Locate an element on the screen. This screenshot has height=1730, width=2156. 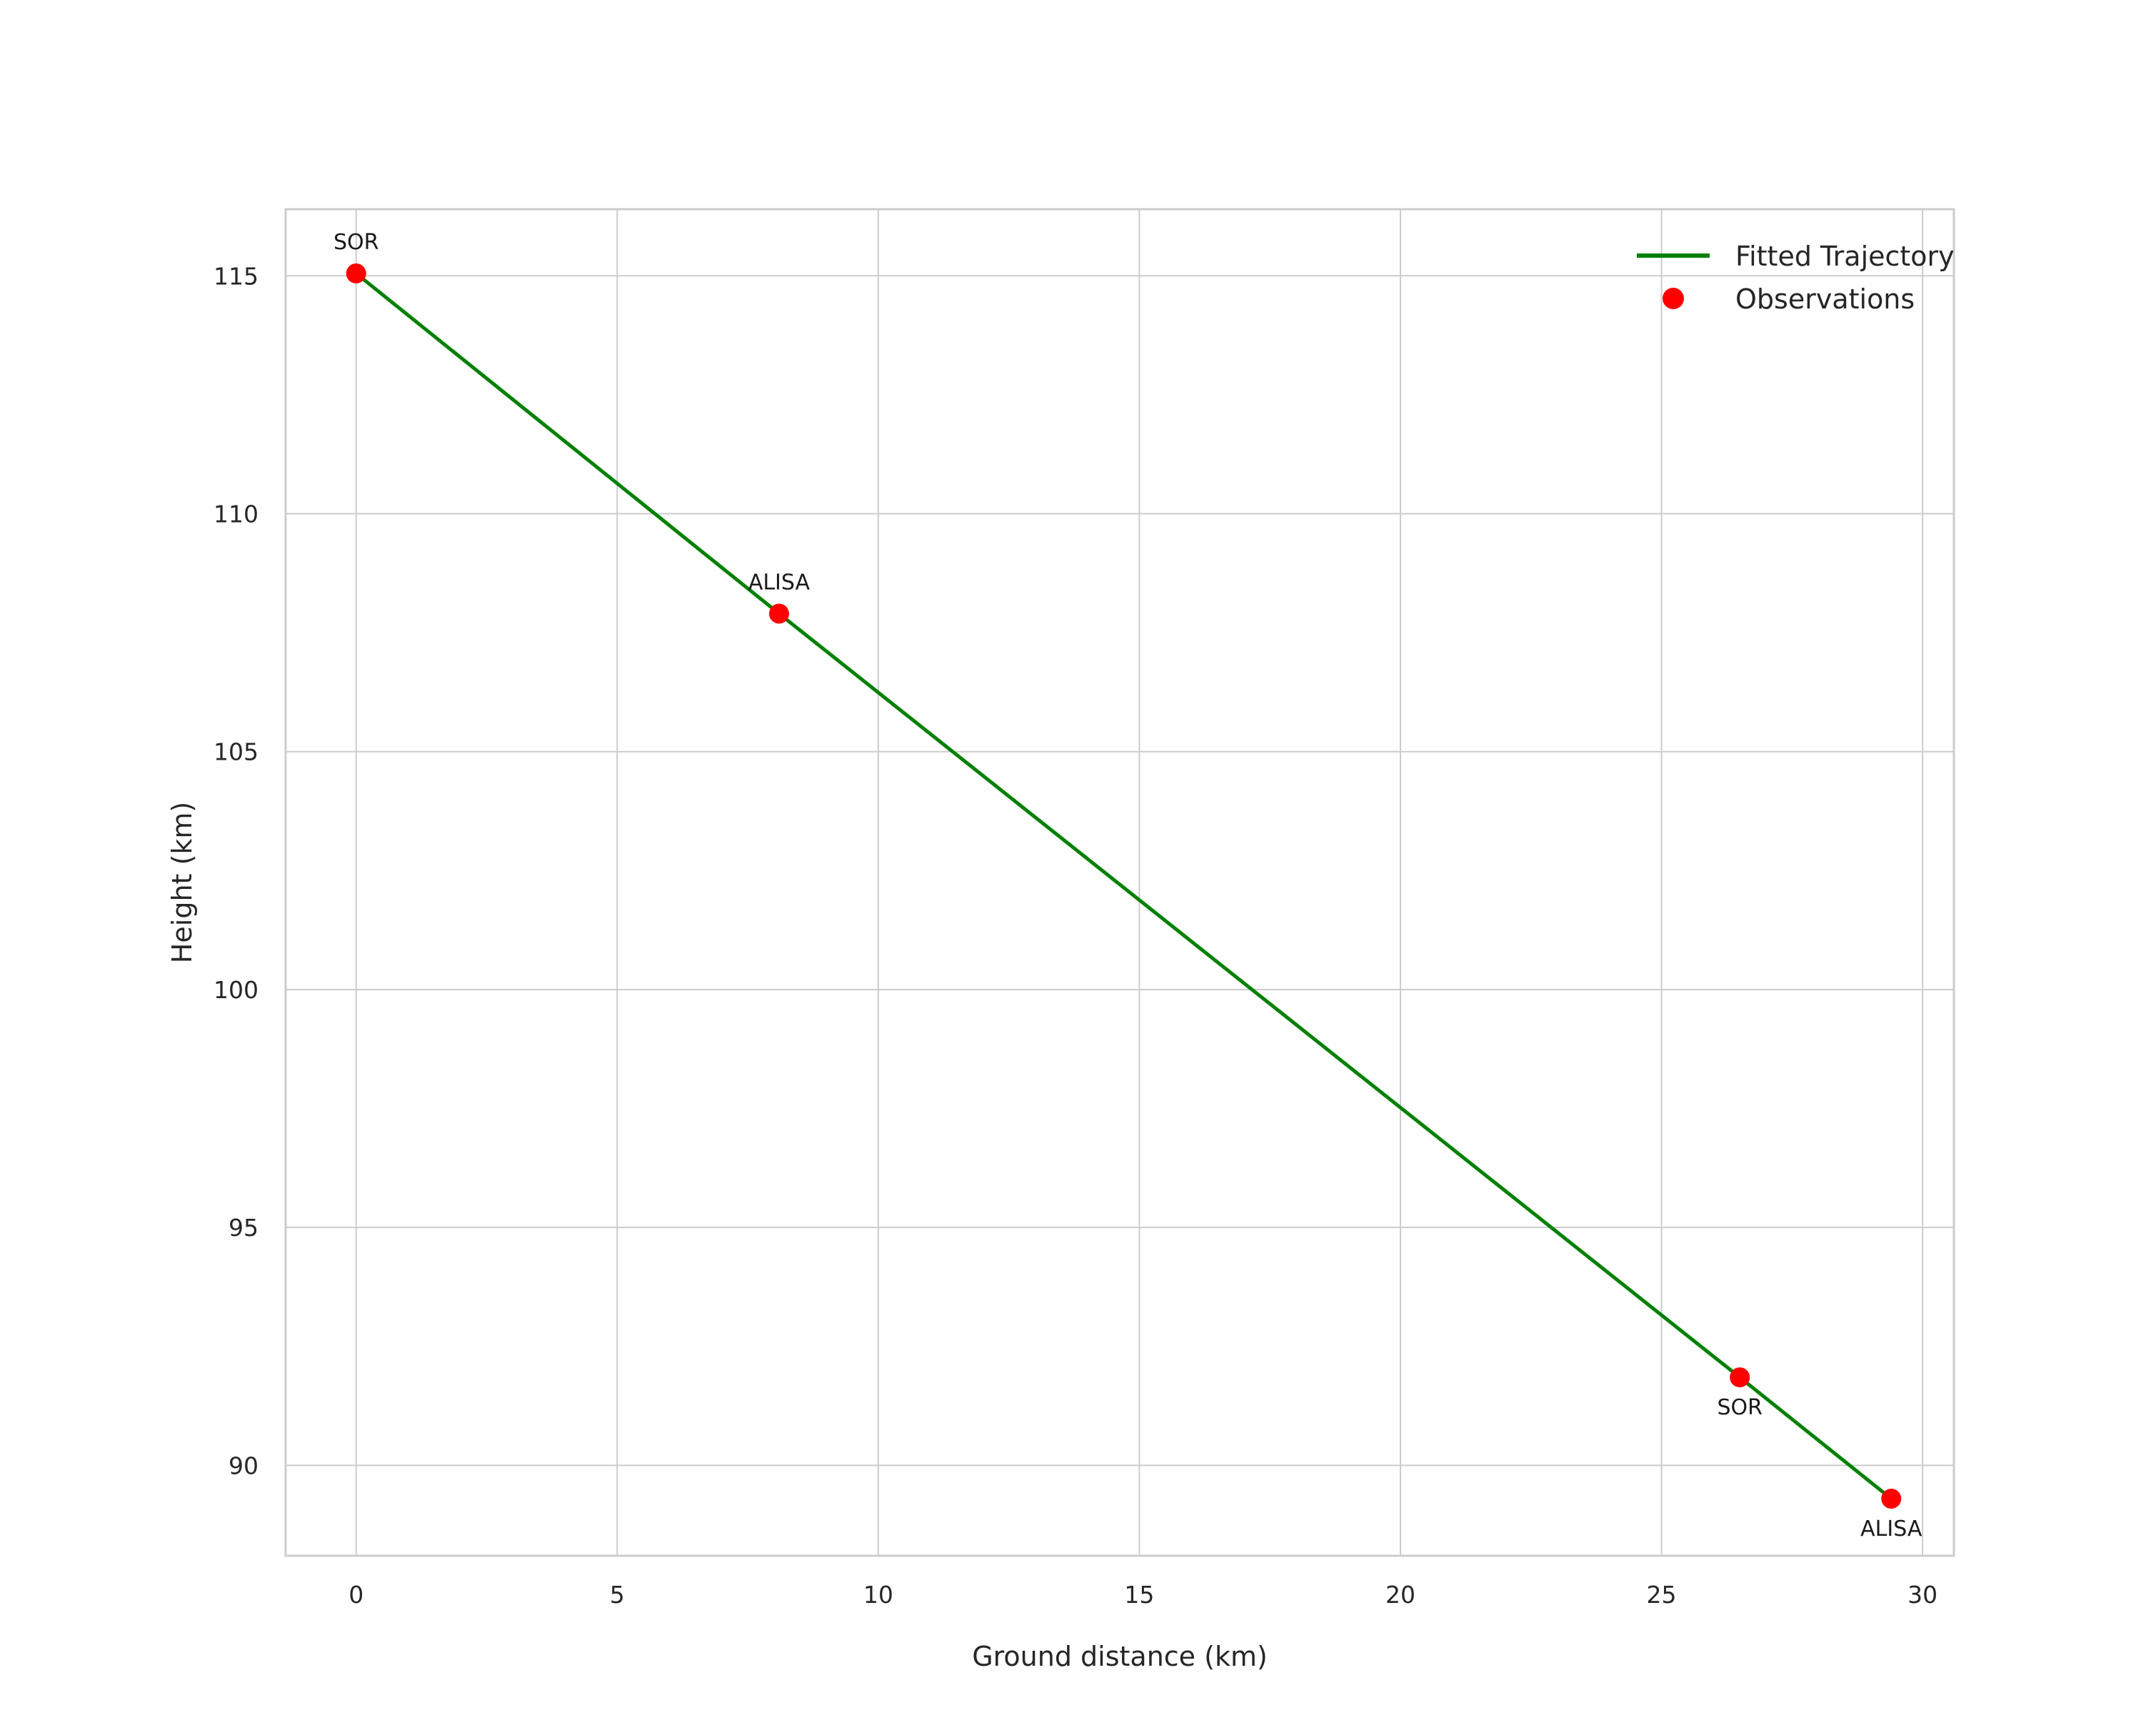
legend: Fitted Trajectory Observations is located at coordinates (1796, 278).